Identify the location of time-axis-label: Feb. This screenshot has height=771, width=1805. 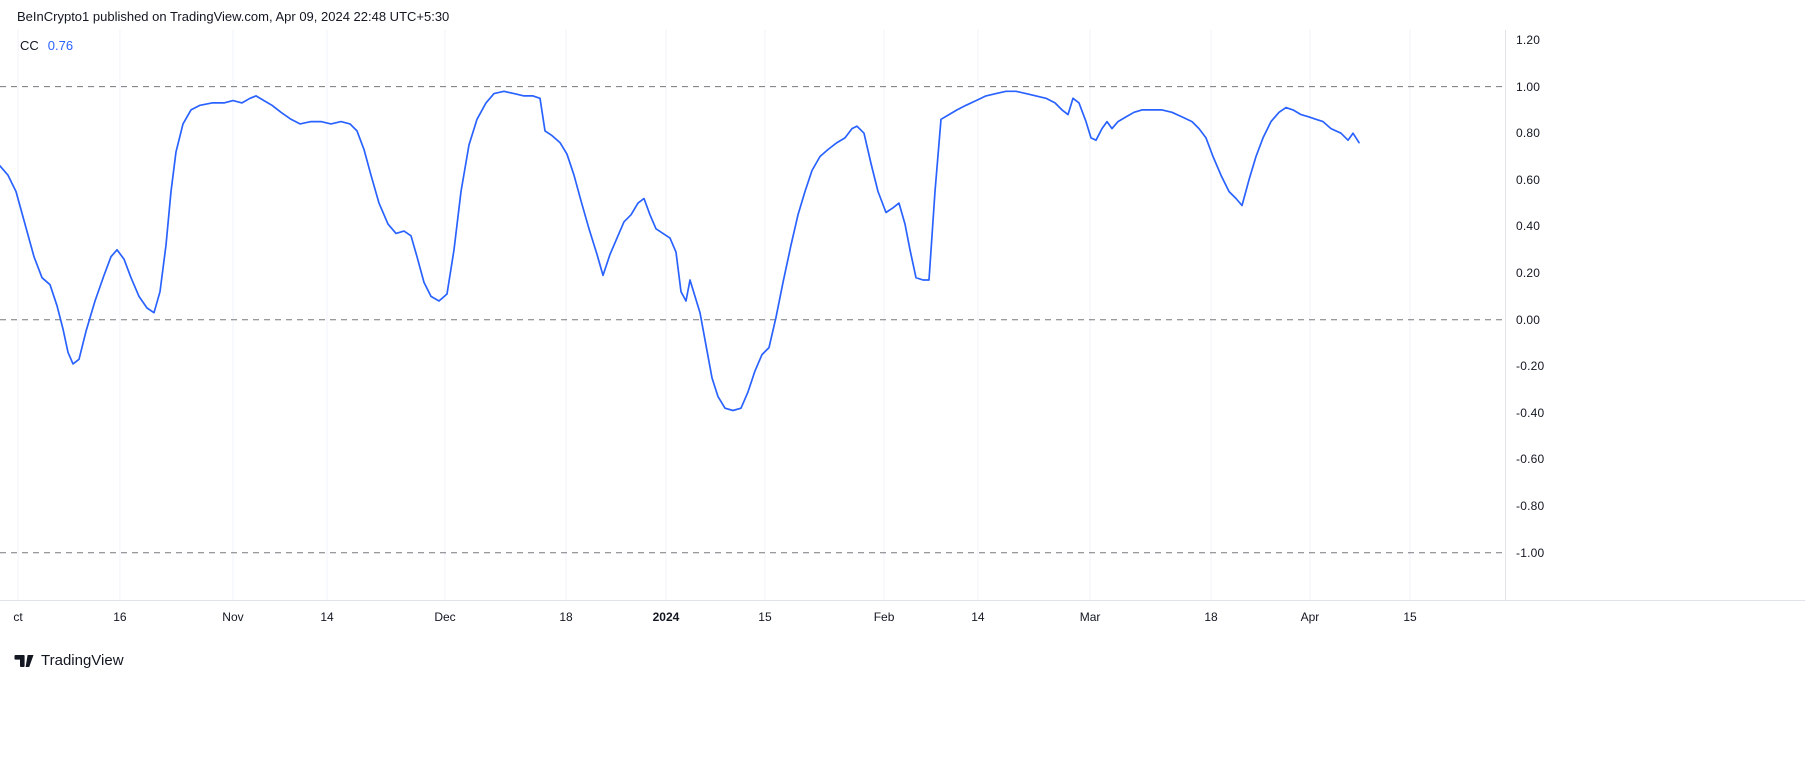
(884, 617).